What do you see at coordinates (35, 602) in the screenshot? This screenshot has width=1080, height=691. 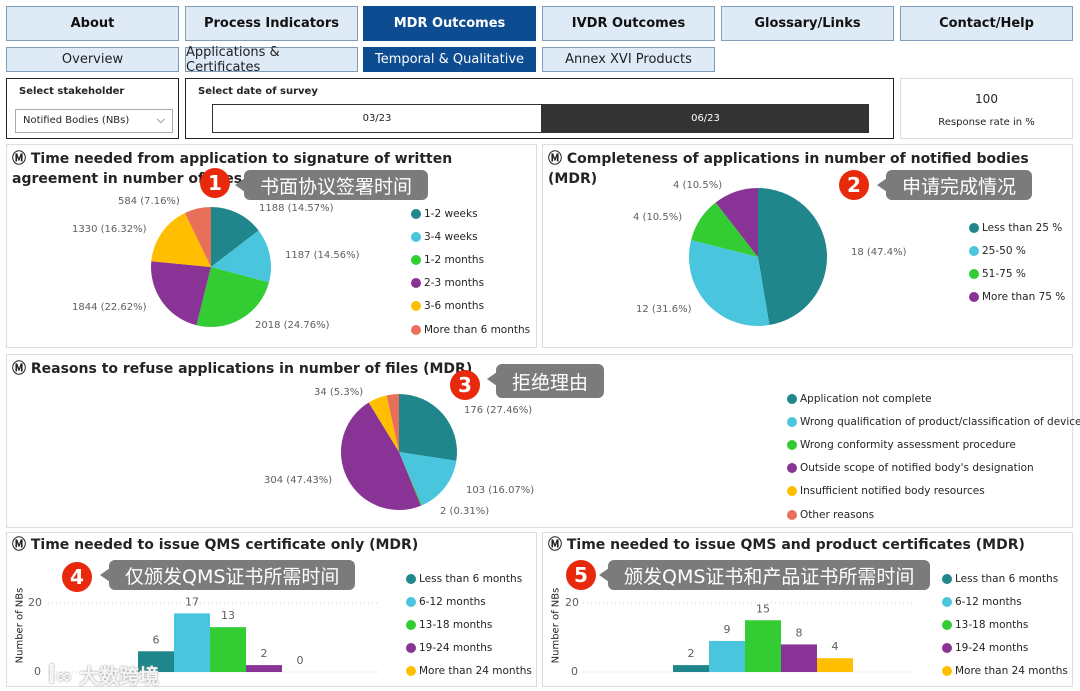 I see `y-tick: 20` at bounding box center [35, 602].